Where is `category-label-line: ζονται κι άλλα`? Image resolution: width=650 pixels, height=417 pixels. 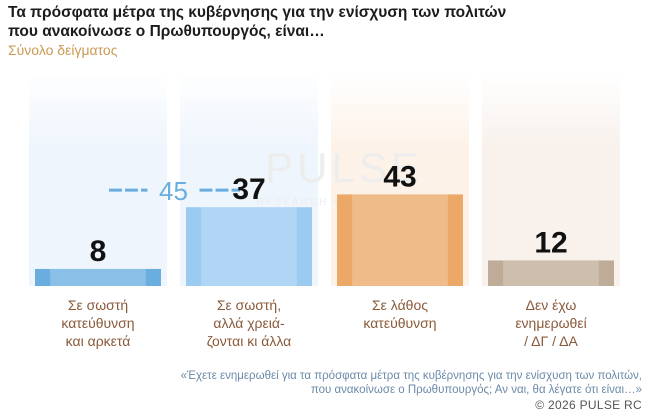 category-label-line: ζονται κι άλλα is located at coordinates (249, 341).